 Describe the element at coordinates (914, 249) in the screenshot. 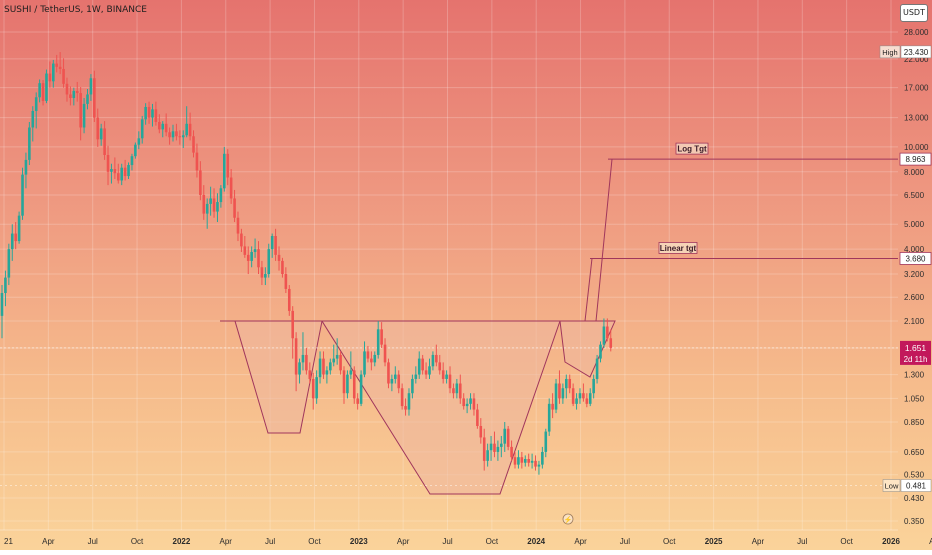

I see `price-tick-label: 4.000` at that location.